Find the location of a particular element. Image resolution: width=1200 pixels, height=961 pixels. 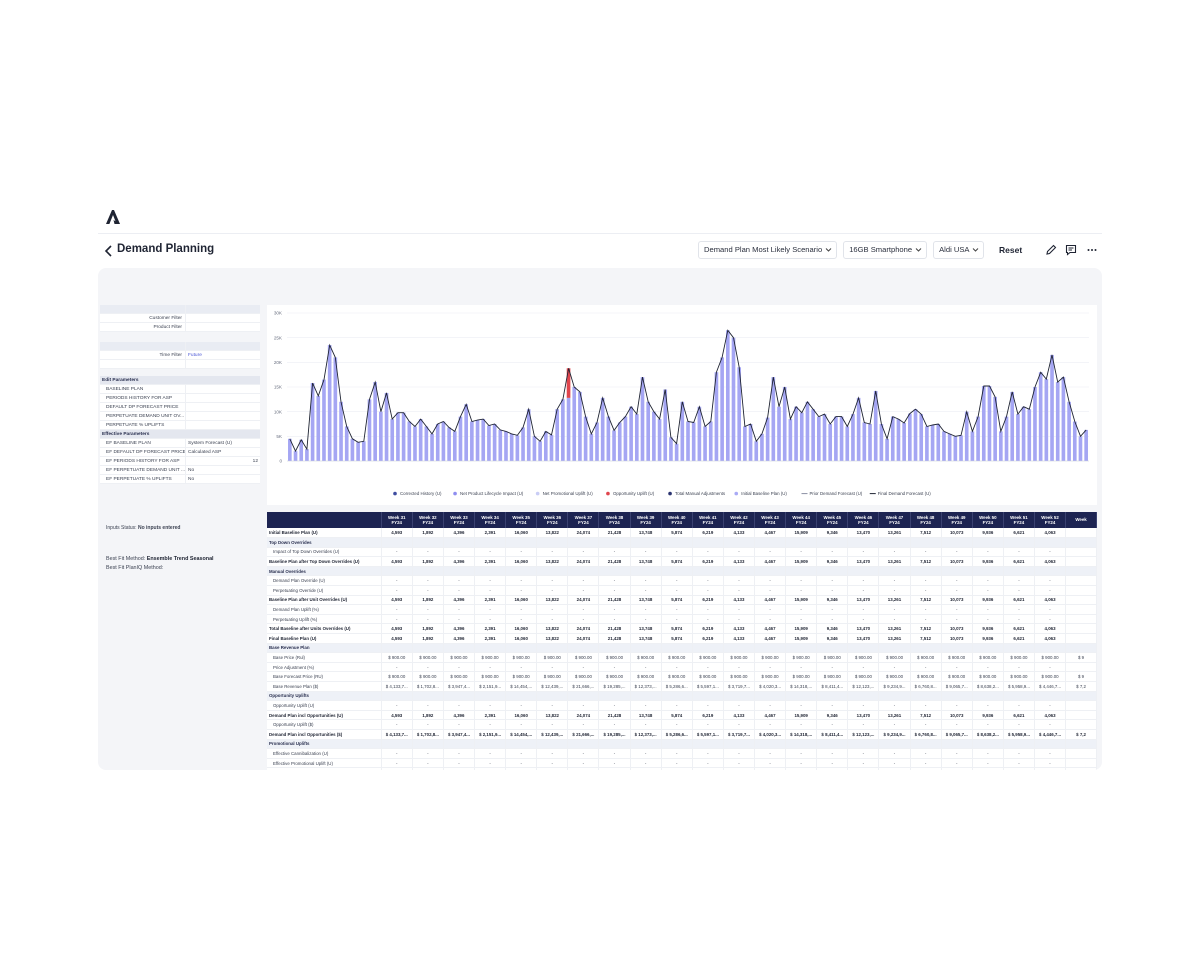

week-column-header: Week 40 FY24 is located at coordinates (677, 520).